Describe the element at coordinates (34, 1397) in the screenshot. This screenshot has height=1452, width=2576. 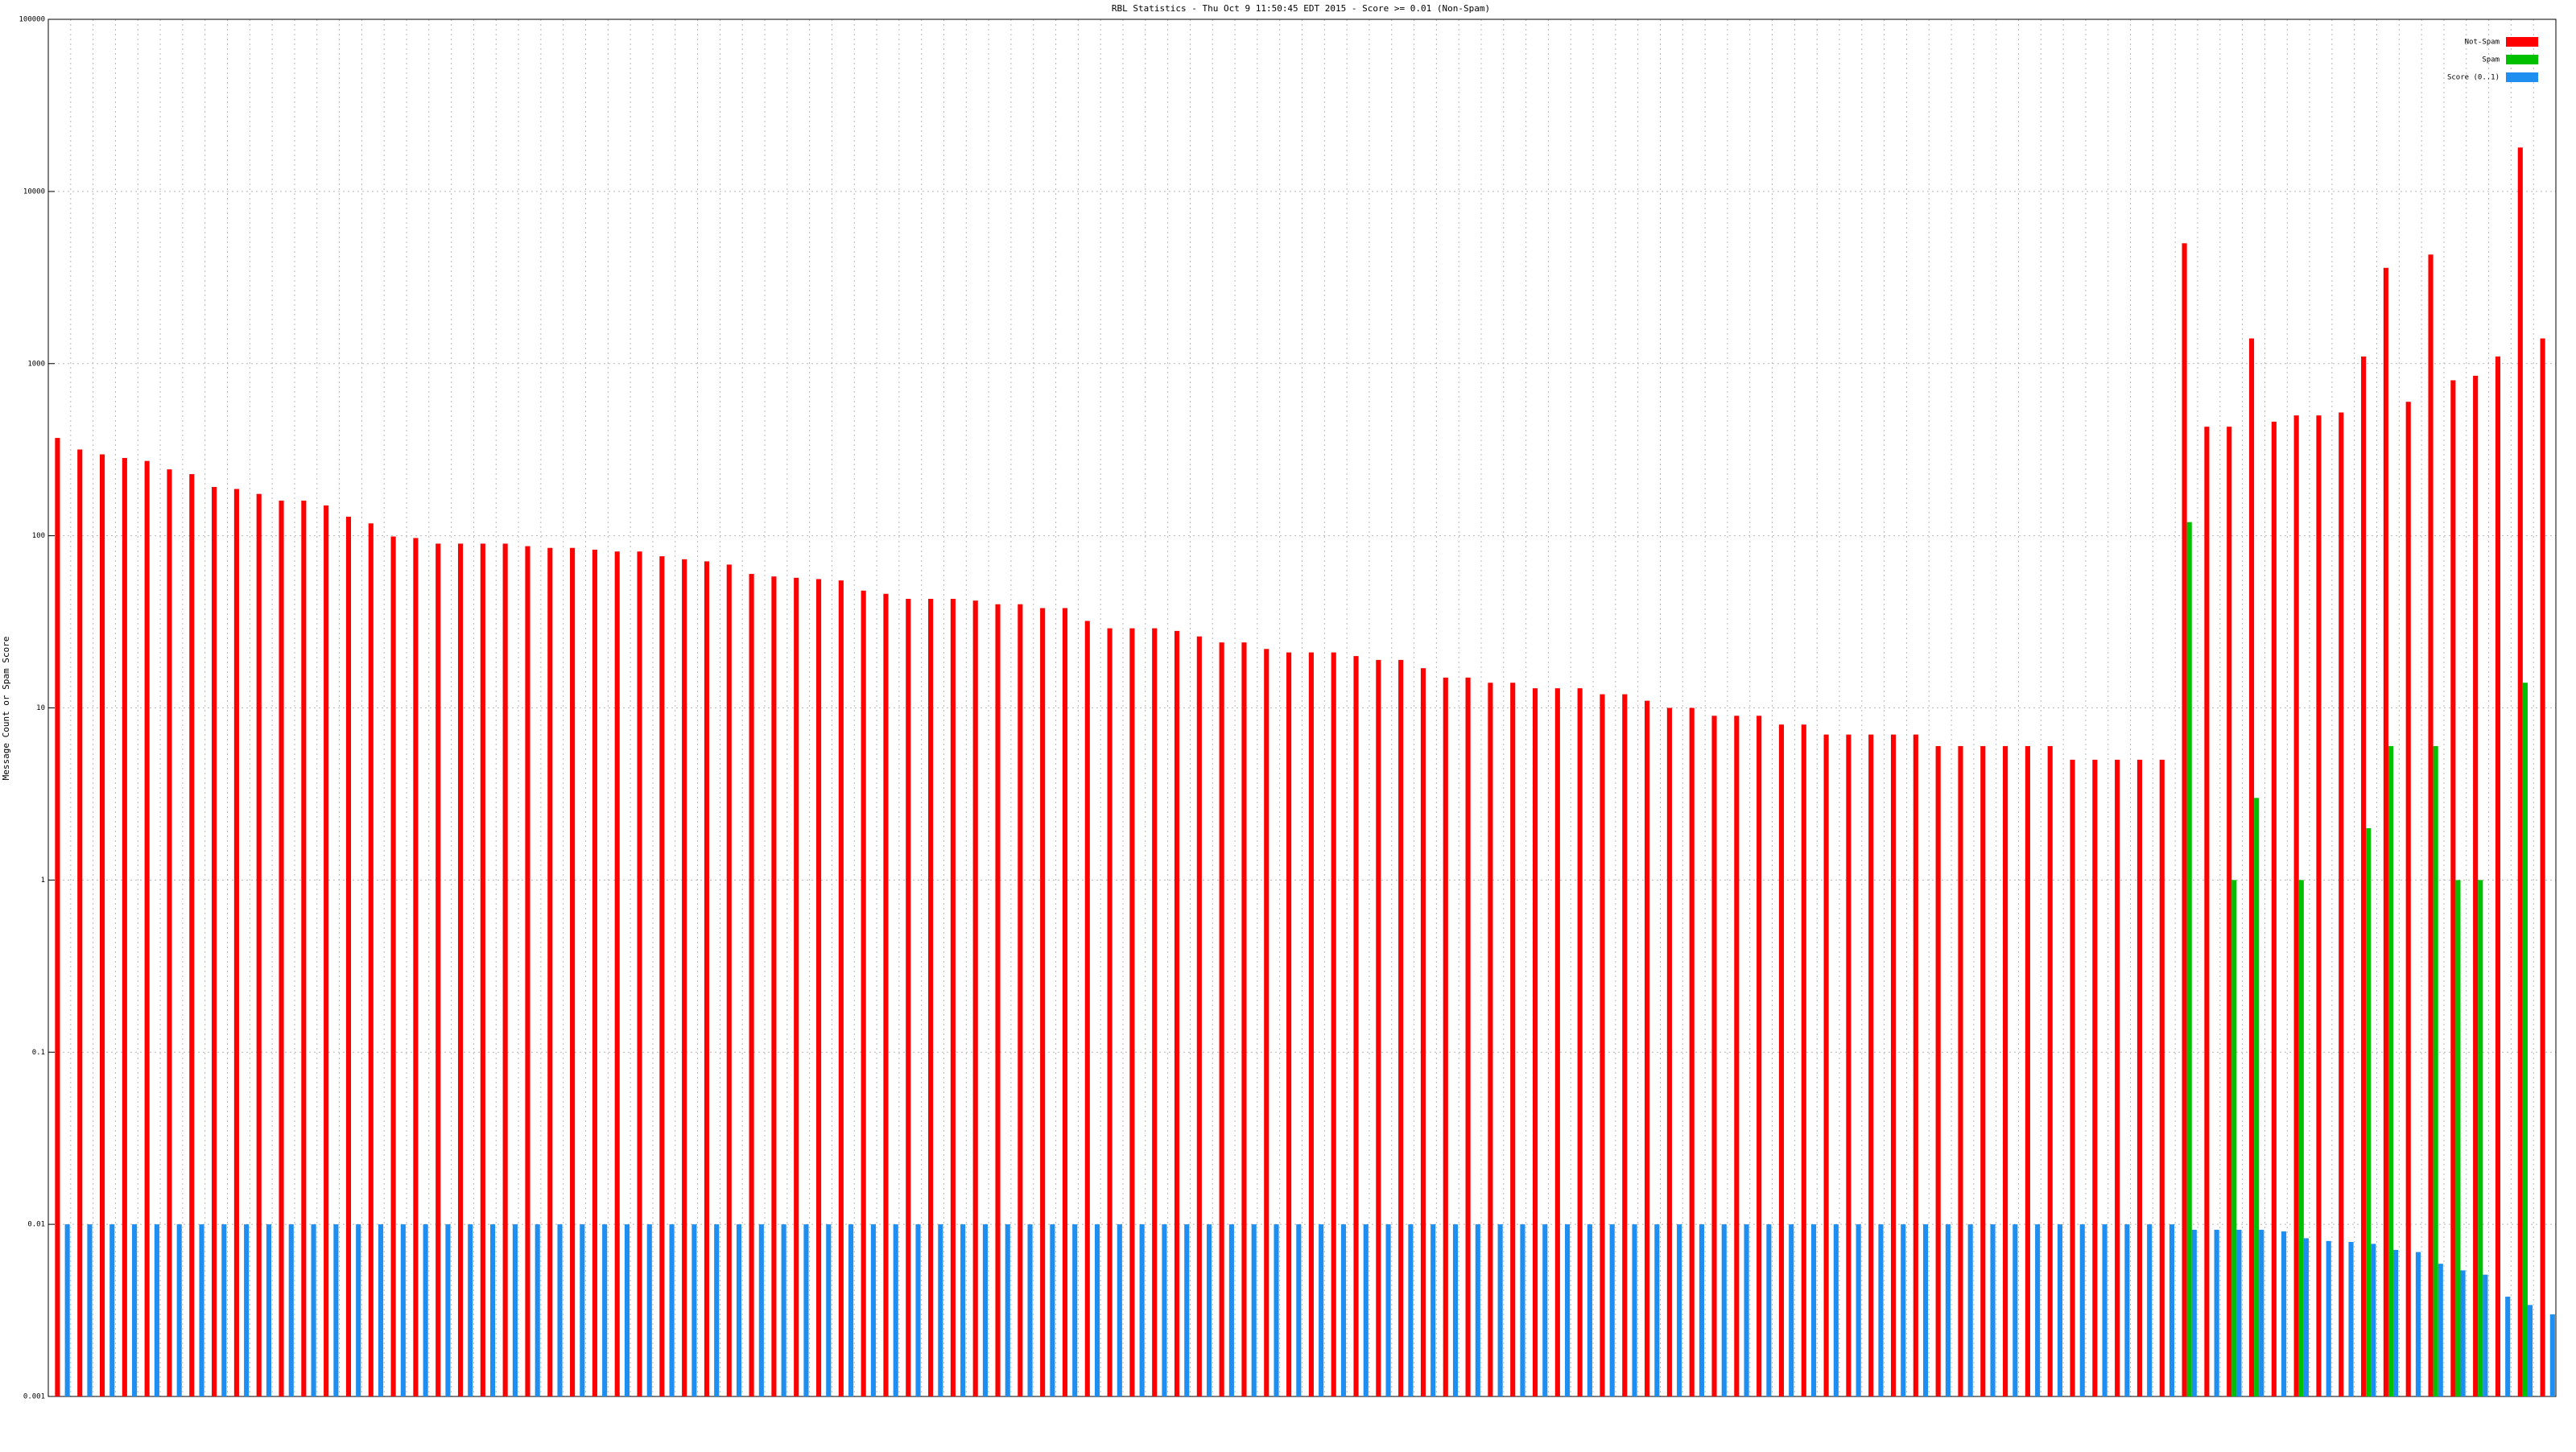
I see `y-tick-label: 0.001` at that location.